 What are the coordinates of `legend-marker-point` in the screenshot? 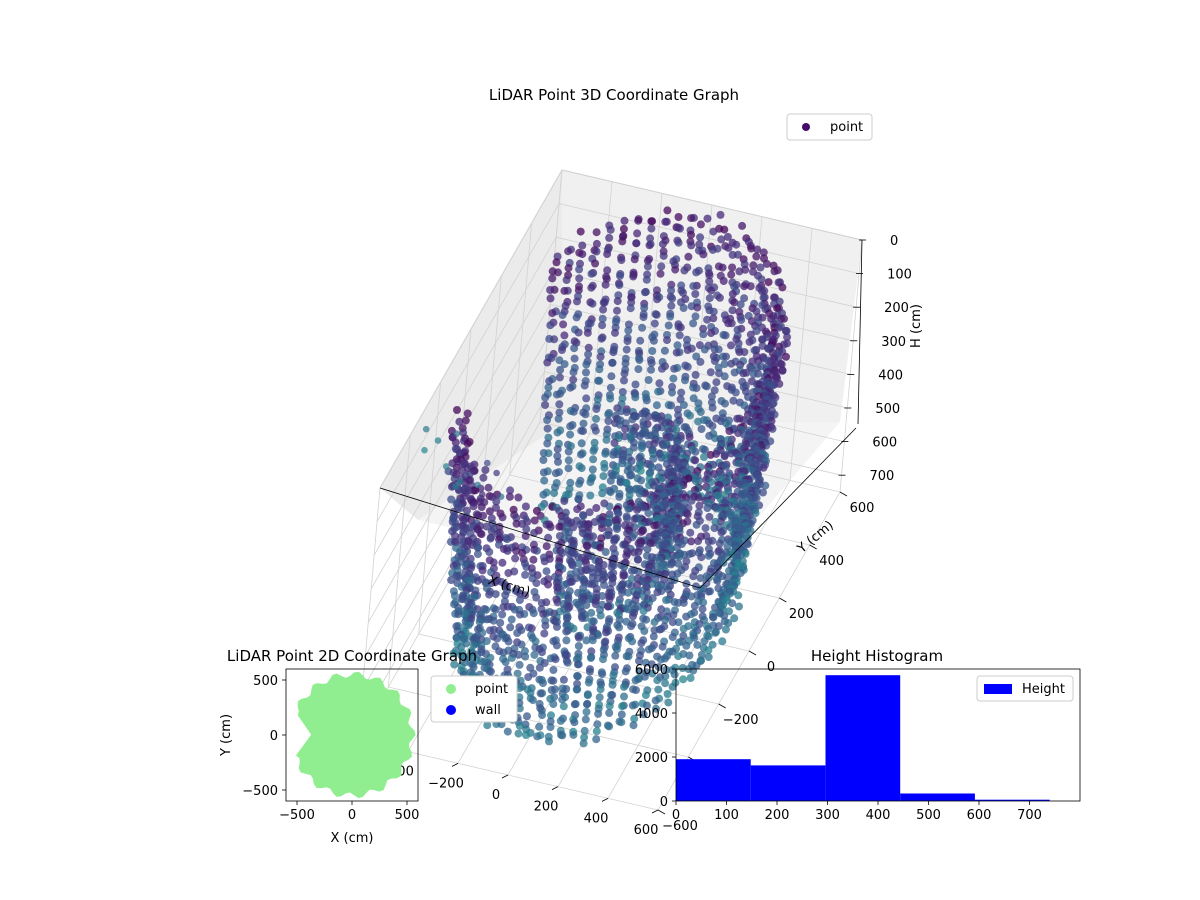 It's located at (806, 127).